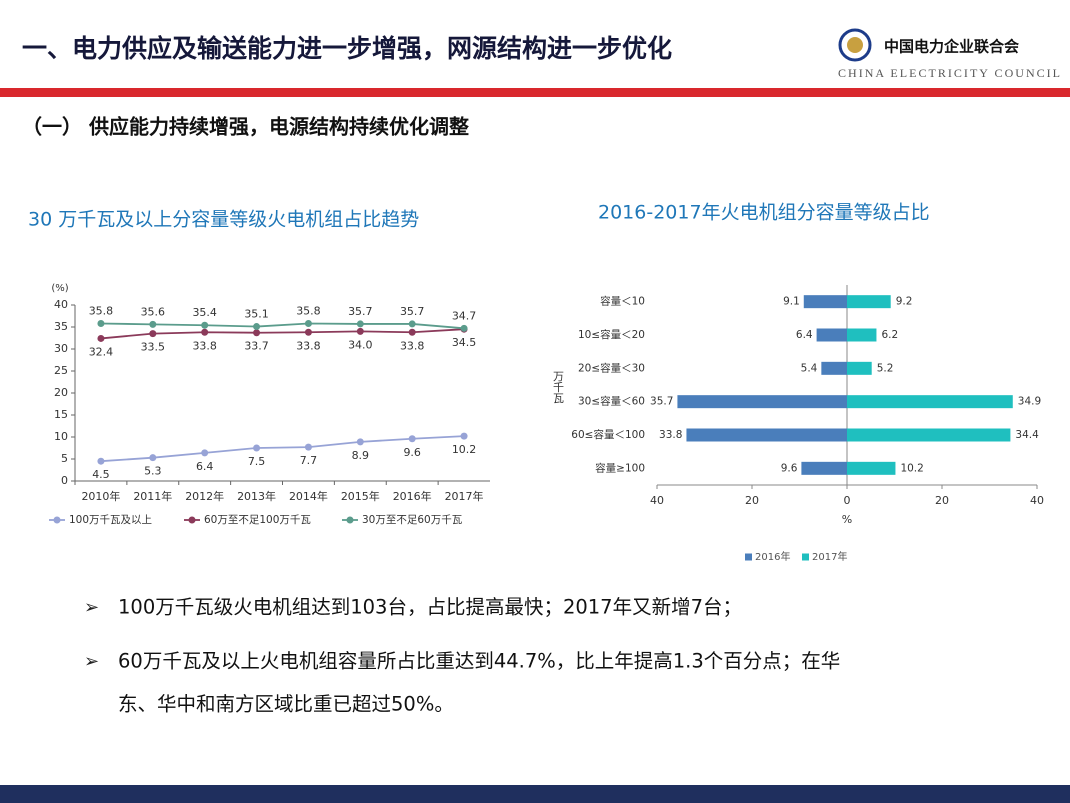 The height and width of the screenshot is (803, 1070). Describe the element at coordinates (611, 367) in the screenshot. I see `category-label: 20≤容量＜30` at that location.